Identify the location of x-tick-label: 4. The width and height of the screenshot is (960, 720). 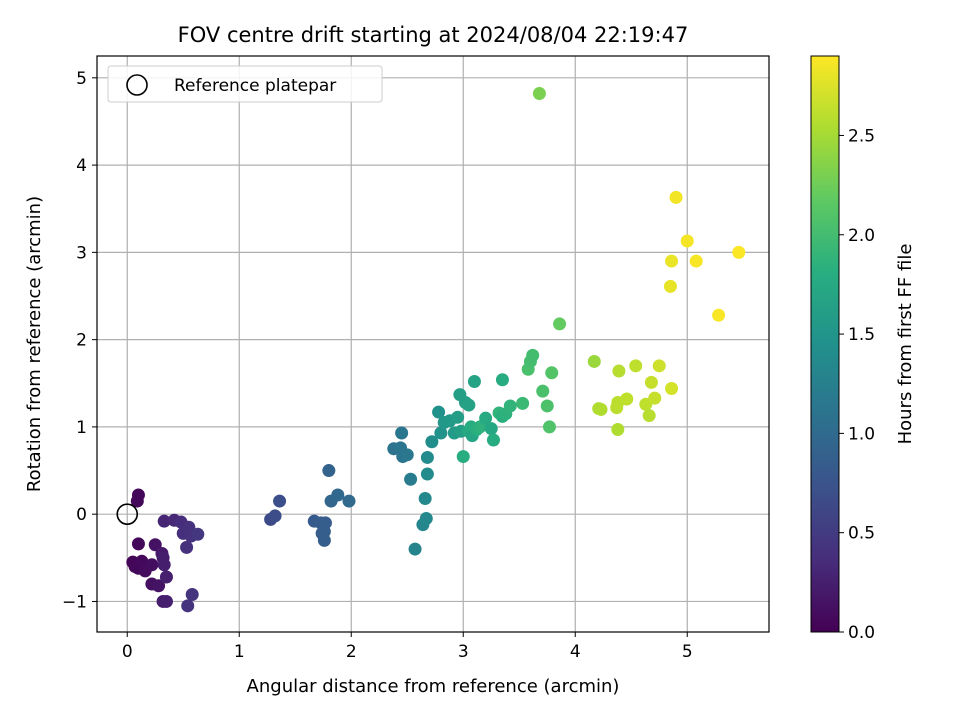
(575, 652).